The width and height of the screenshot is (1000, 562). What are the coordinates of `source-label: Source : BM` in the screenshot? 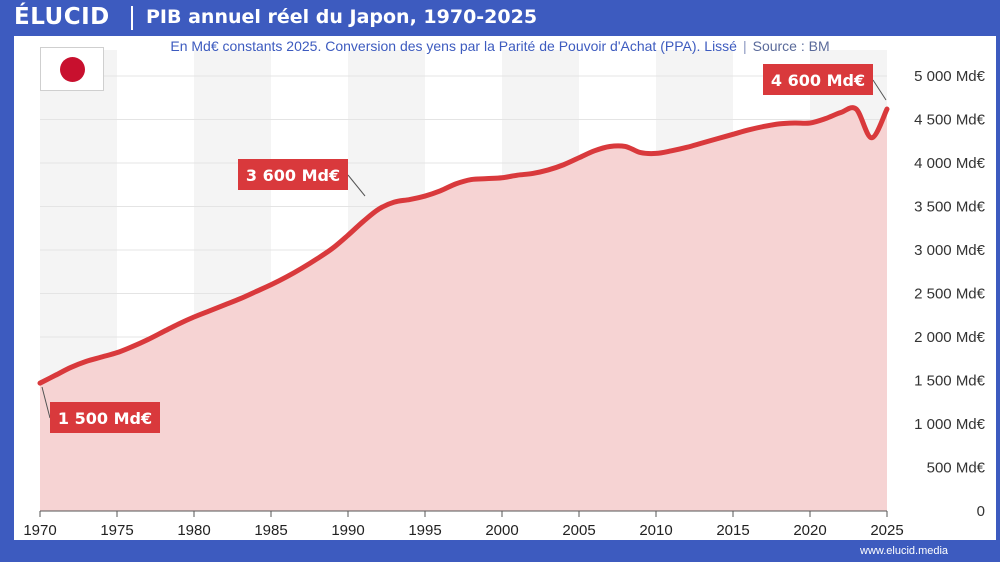 It's located at (791, 46).